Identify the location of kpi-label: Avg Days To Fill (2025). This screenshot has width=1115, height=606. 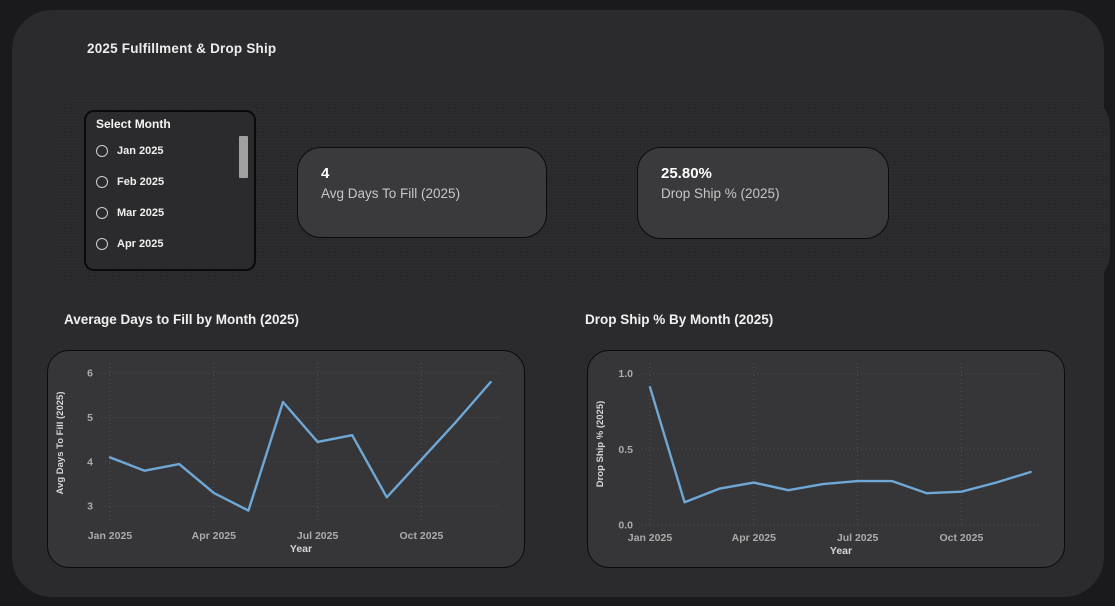
(391, 193).